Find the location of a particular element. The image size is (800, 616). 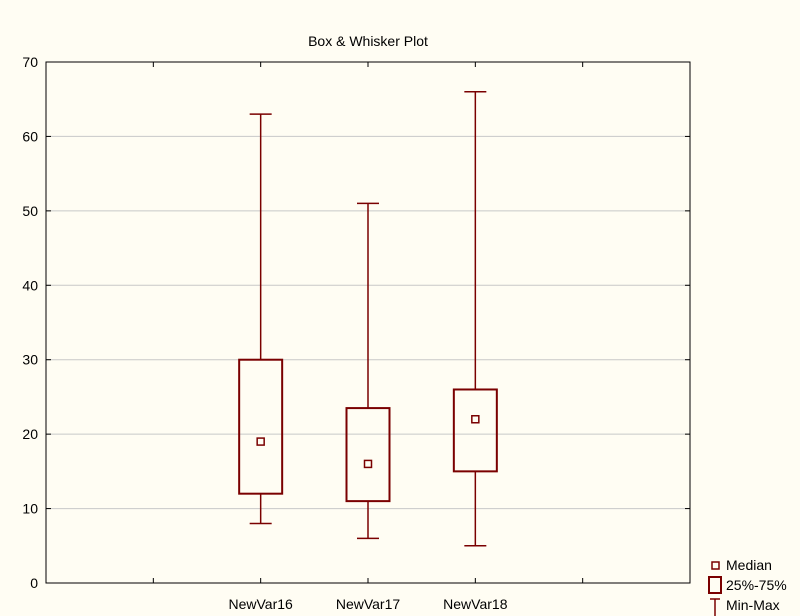

y-tick-label: 10 is located at coordinates (30, 509).